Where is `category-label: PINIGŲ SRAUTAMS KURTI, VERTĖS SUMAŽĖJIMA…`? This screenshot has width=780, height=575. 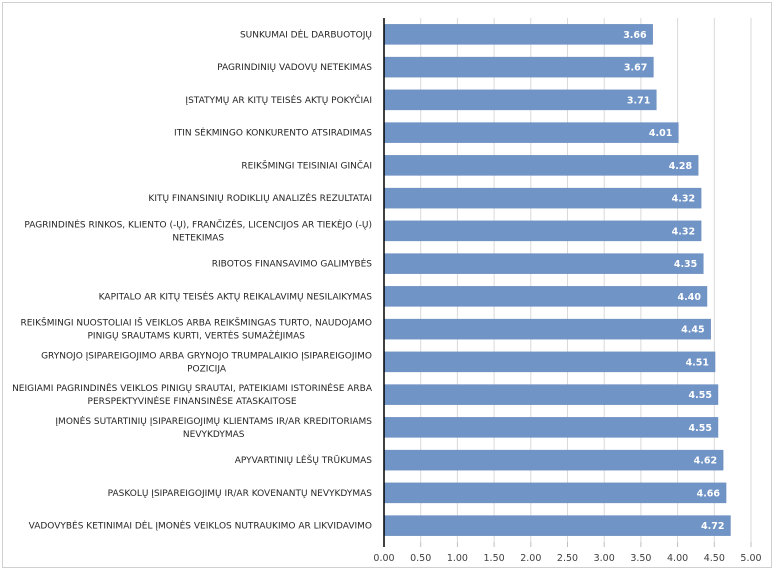 category-label: PINIGŲ SRAUTAMS KURTI, VERTĖS SUMAŽĖJIMA… is located at coordinates (197, 336).